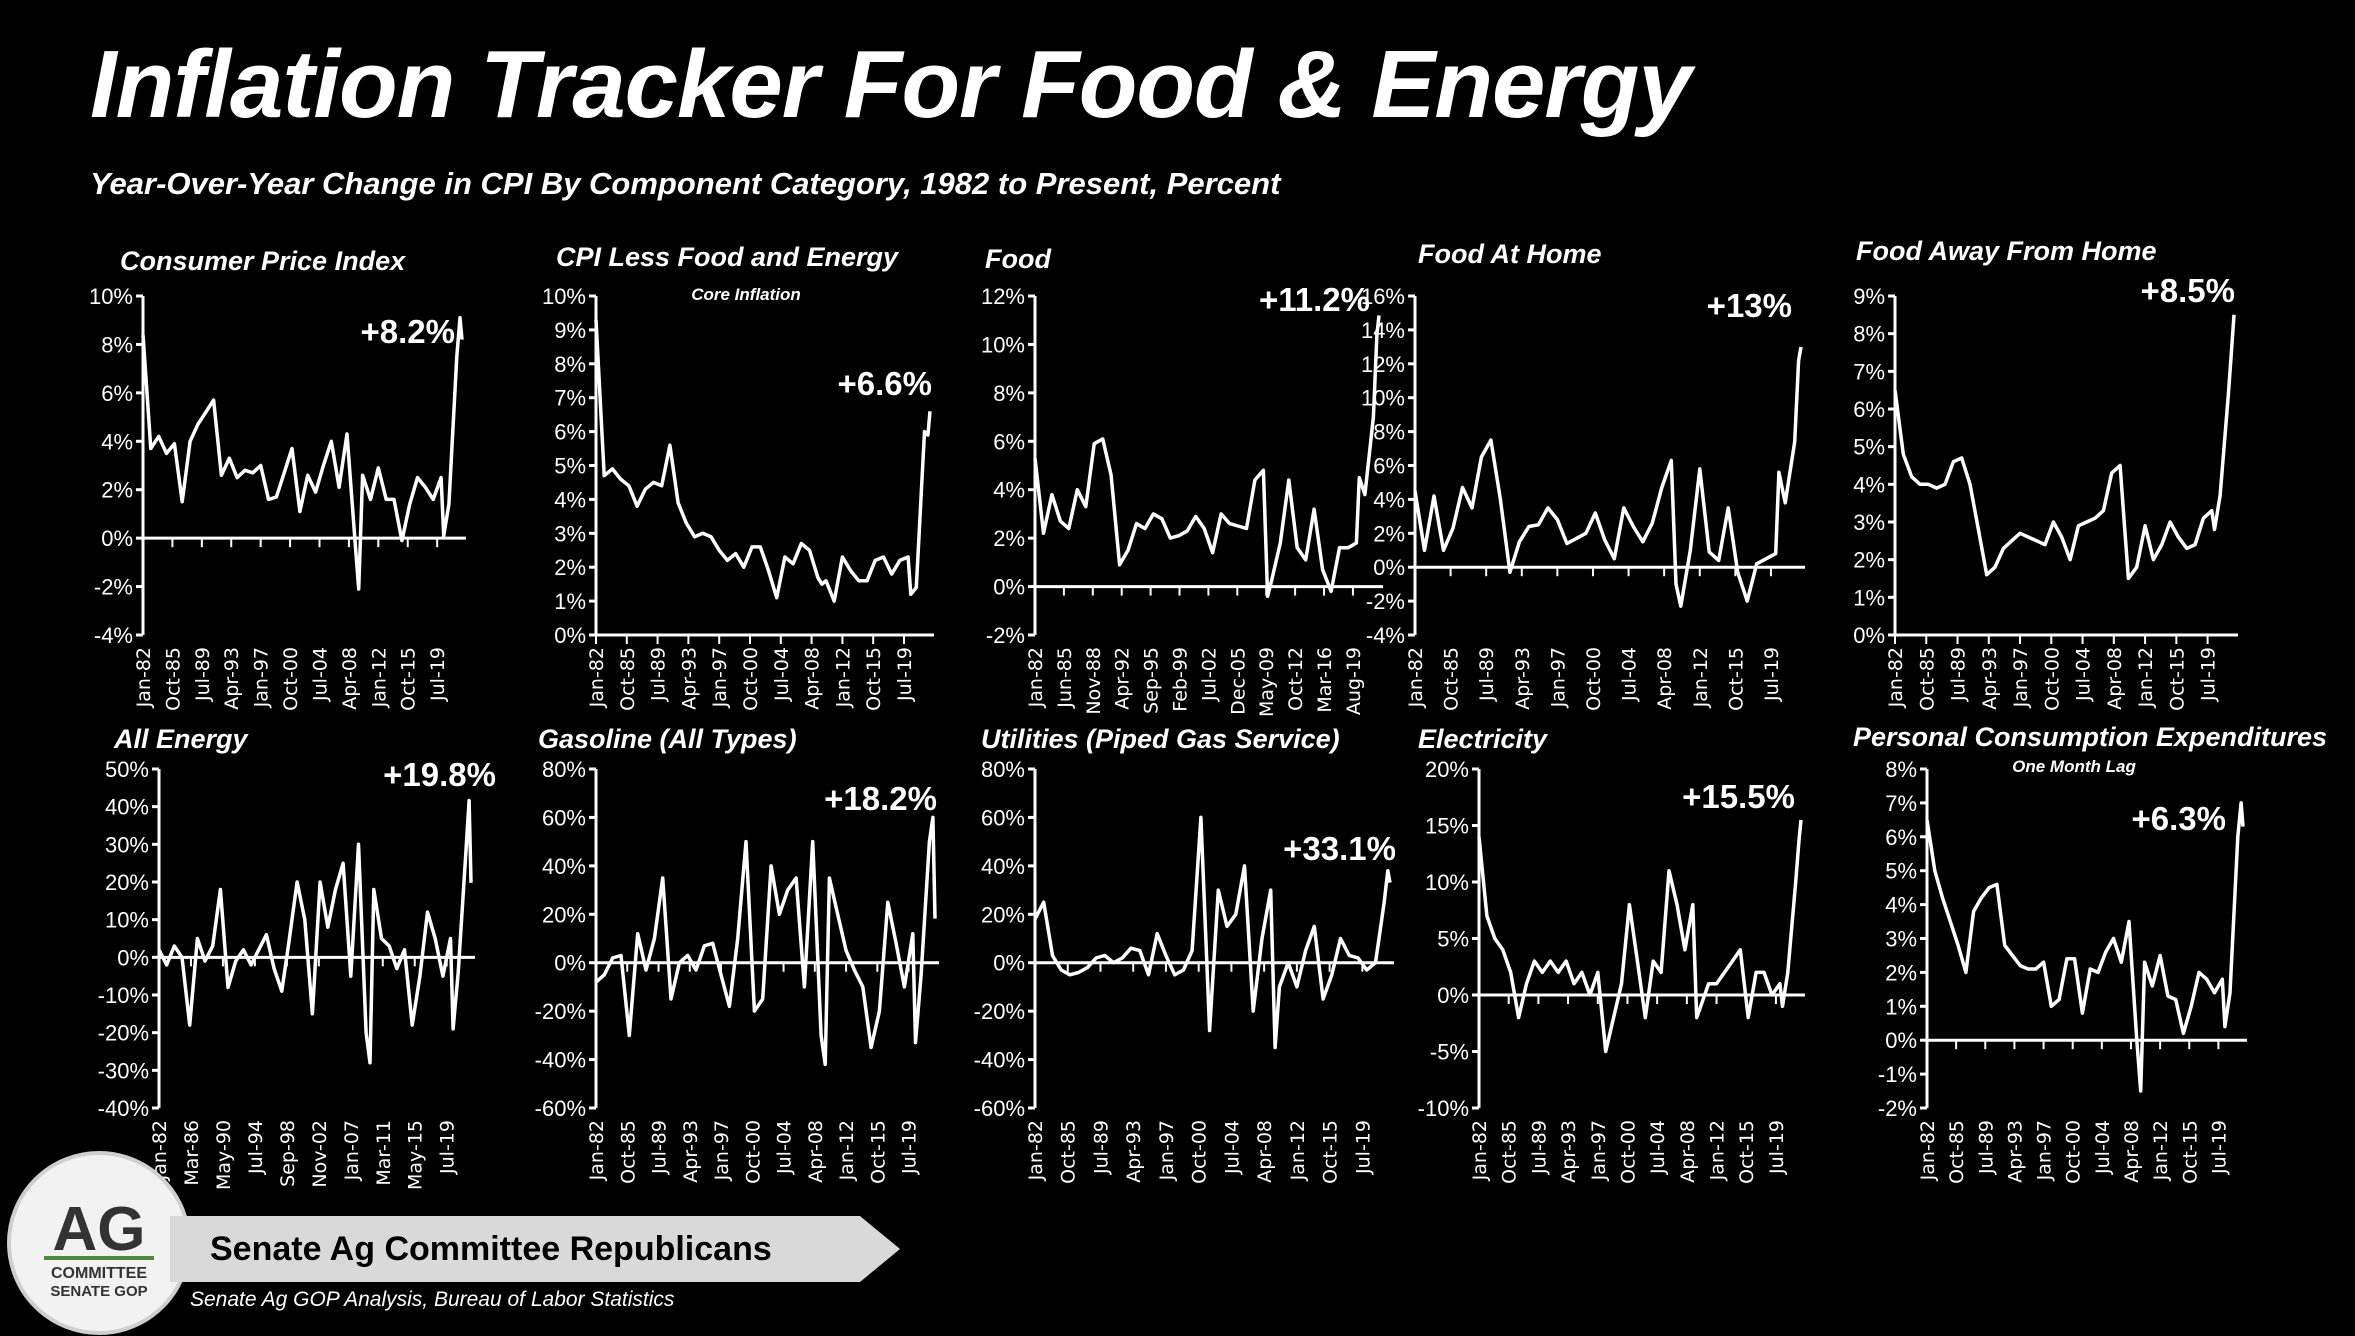 The image size is (2355, 1336). Describe the element at coordinates (1901, 803) in the screenshot. I see `y-tick-label: 7%` at that location.